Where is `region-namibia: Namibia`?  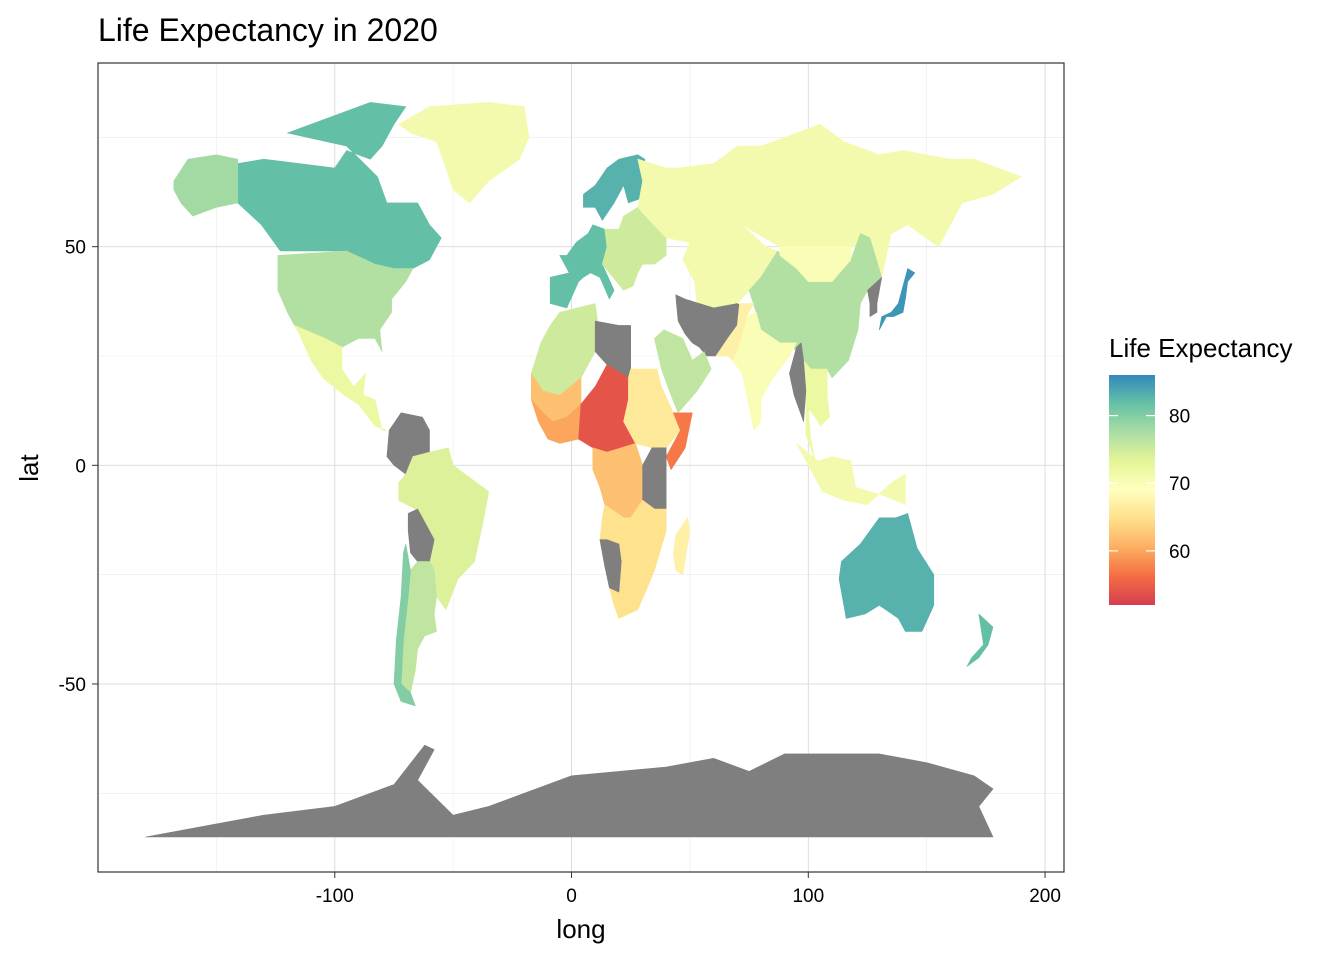
region-namibia: Namibia is located at coordinates (610, 566).